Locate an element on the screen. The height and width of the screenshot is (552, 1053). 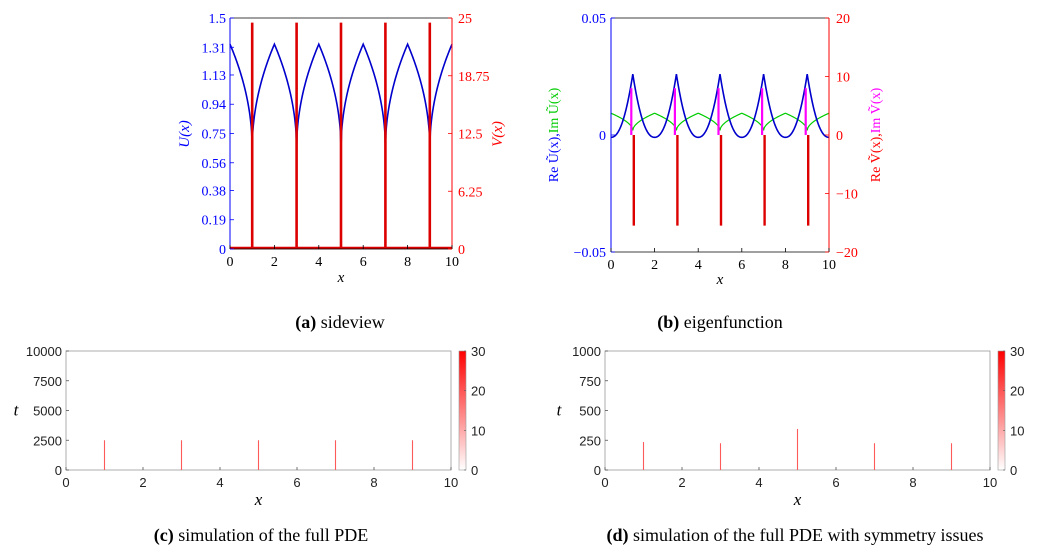
c-xtick-label-5: 10 is located at coordinates (451, 482).